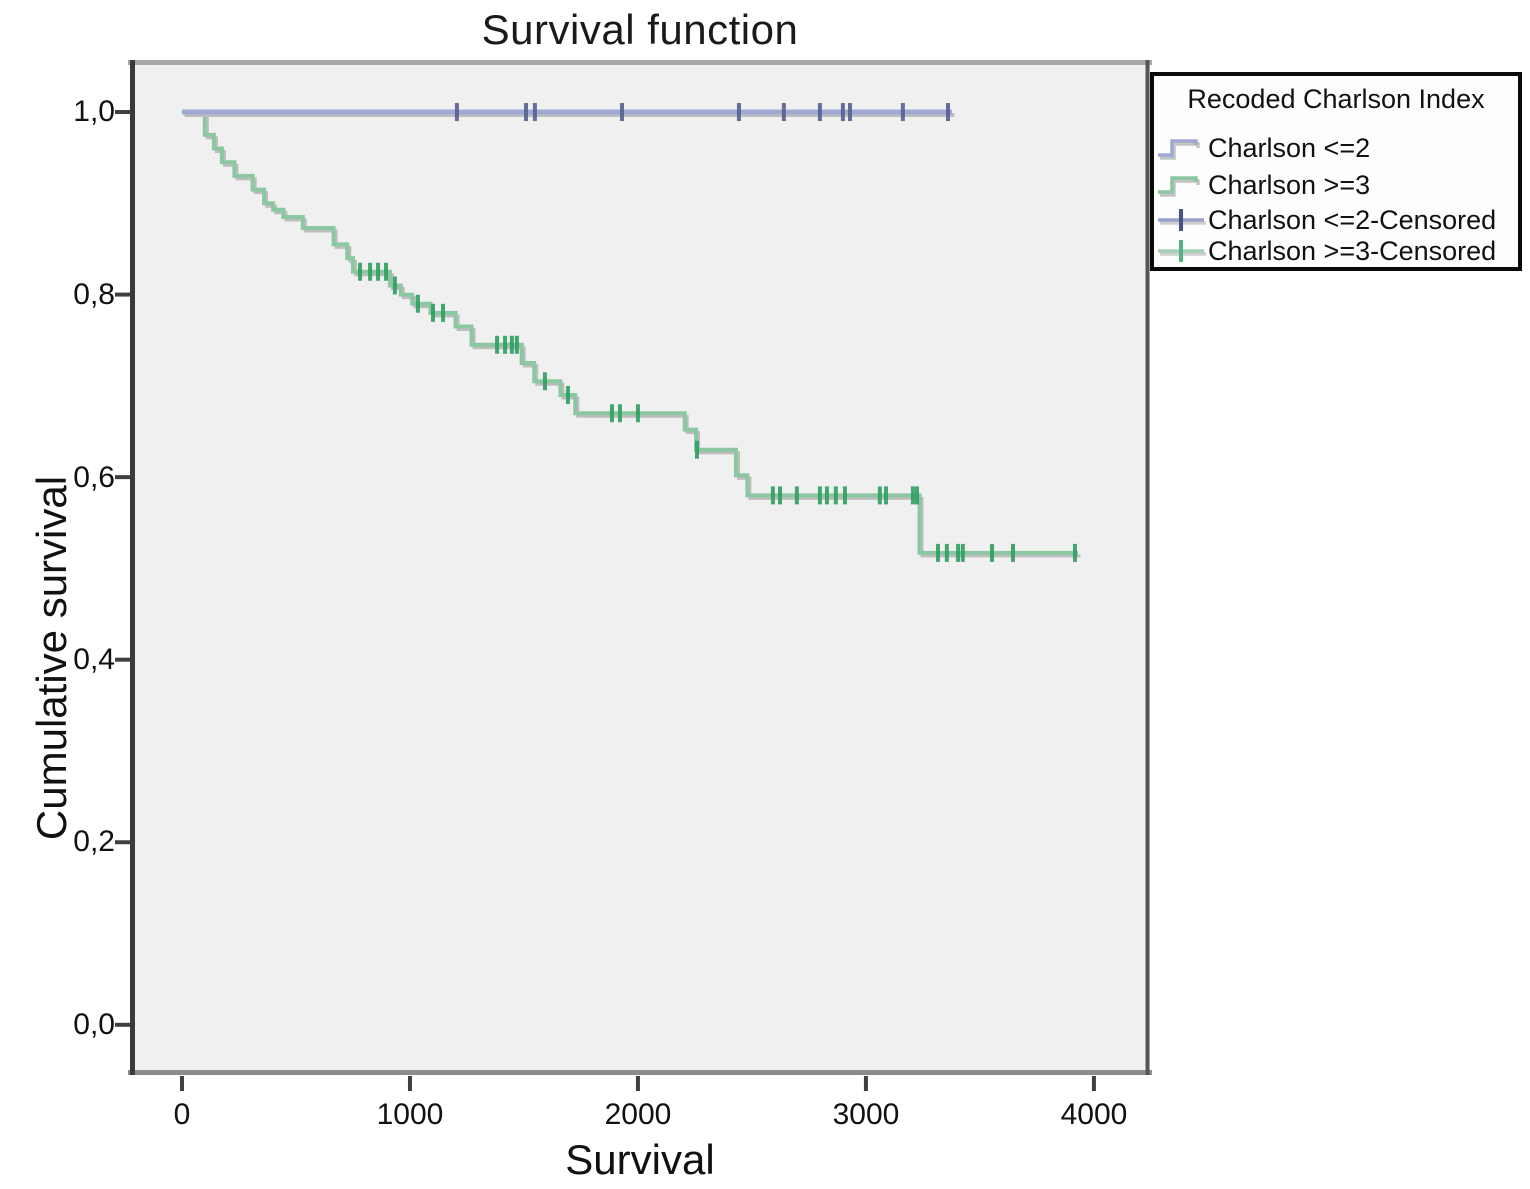 The height and width of the screenshot is (1189, 1530). Describe the element at coordinates (1352, 219) in the screenshot. I see `legend-entry-label: Charlson <=2-Censored` at that location.